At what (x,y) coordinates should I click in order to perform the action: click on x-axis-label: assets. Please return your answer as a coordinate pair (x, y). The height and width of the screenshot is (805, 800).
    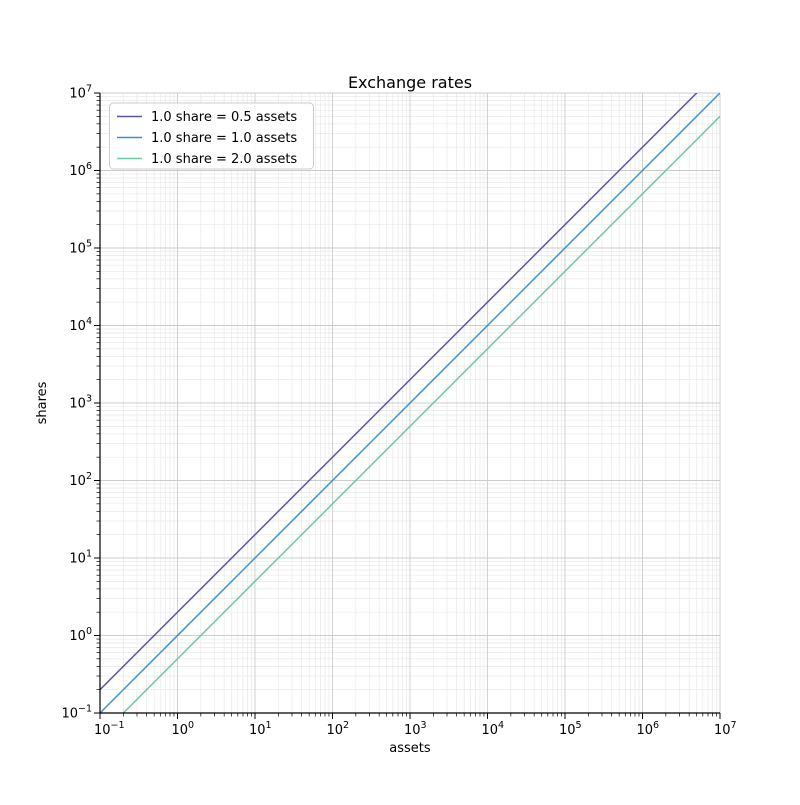
    Looking at the image, I should click on (410, 748).